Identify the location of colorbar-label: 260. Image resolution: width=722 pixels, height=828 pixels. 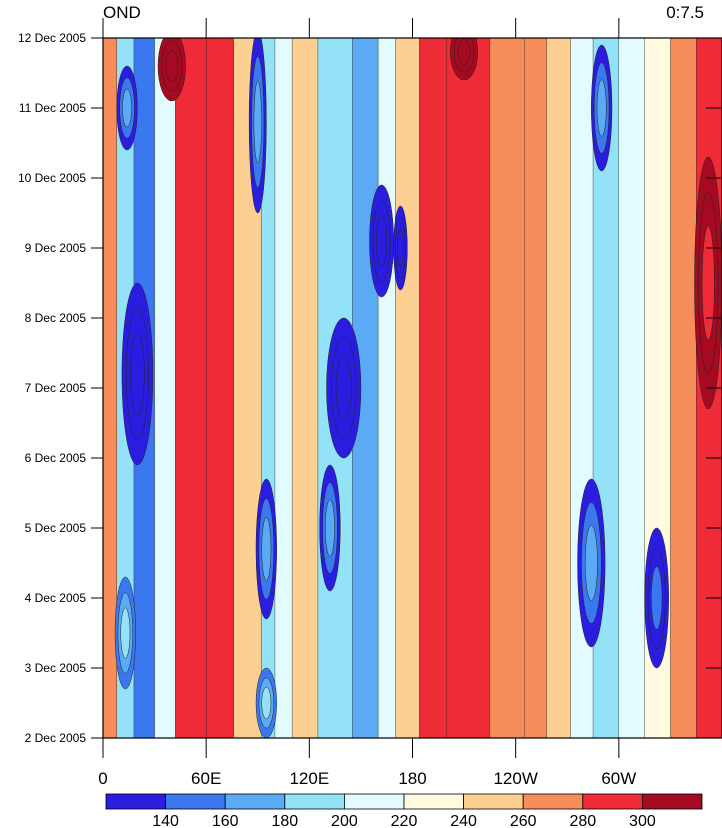
(523, 820).